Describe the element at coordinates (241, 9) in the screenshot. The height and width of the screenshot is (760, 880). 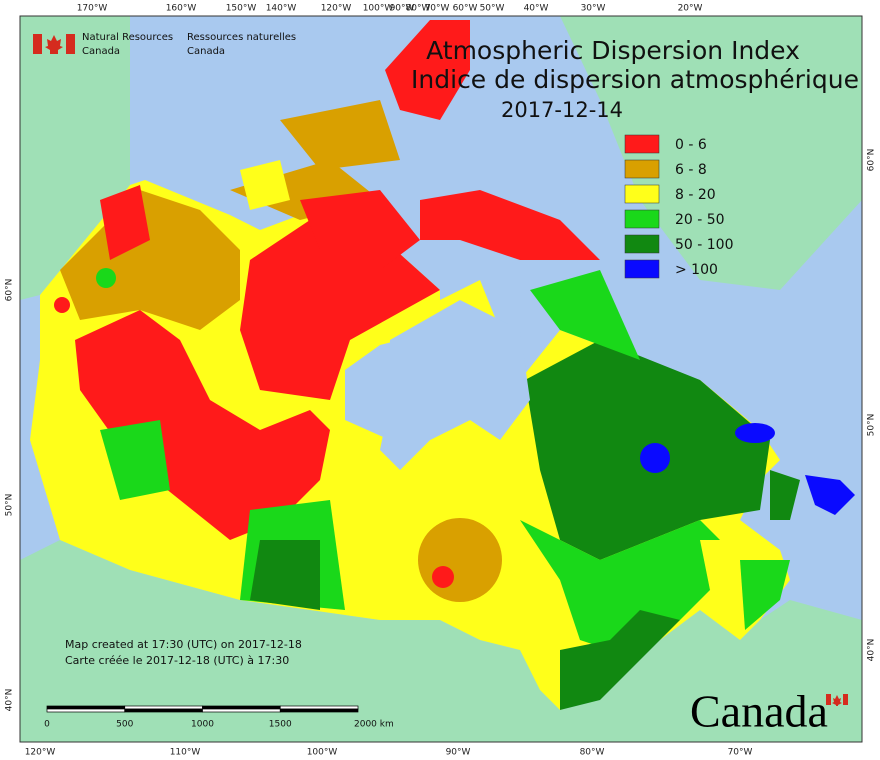
I see `graticule-label: 150°W` at that location.